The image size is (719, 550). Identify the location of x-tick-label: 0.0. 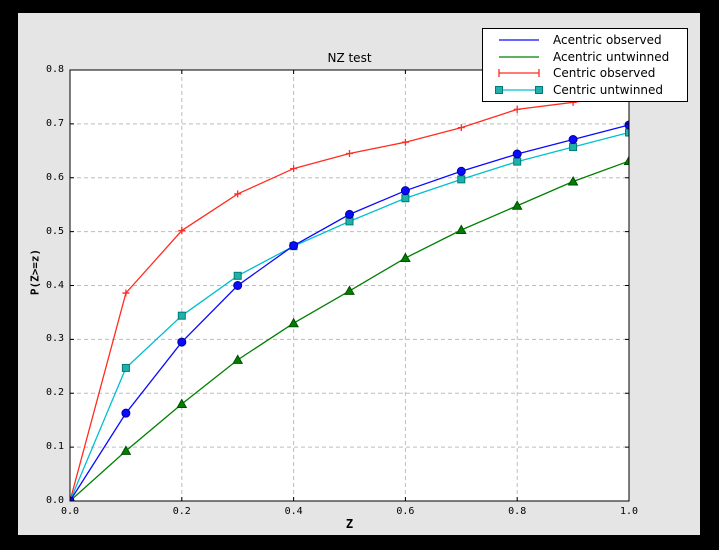
(70, 511).